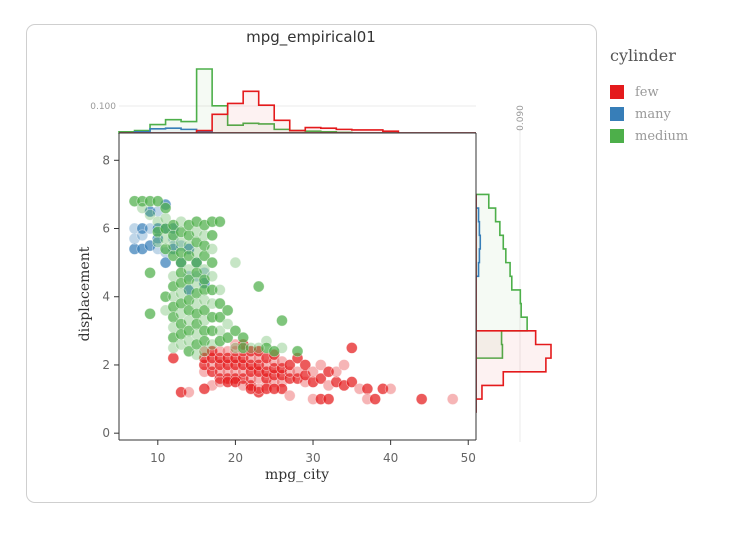 The width and height of the screenshot is (730, 533). I want to click on right-marginal-label: 0.090, so click(521, 118).